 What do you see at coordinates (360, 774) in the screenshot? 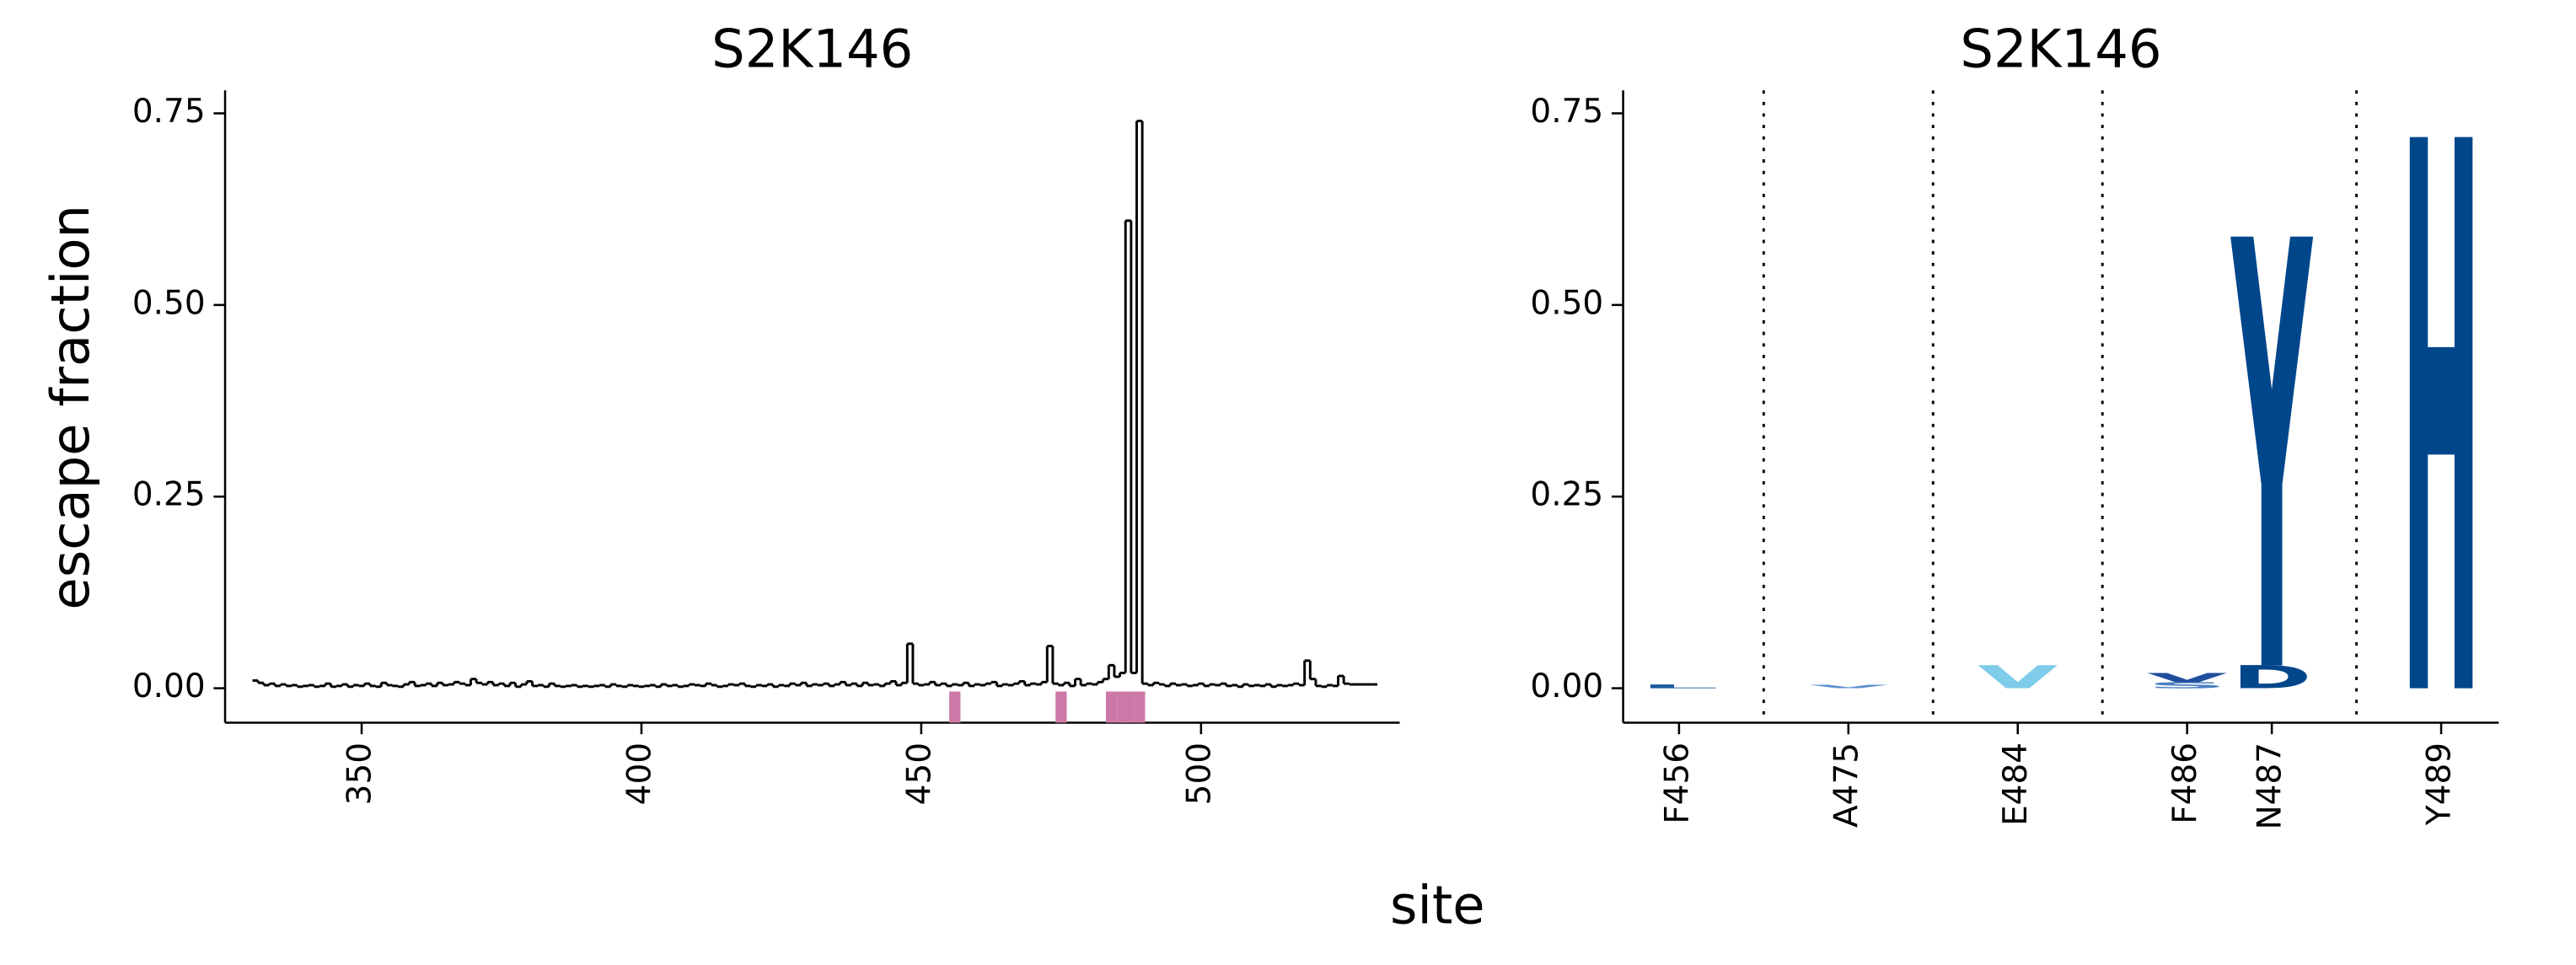
I see `x-tick-label: 350` at bounding box center [360, 774].